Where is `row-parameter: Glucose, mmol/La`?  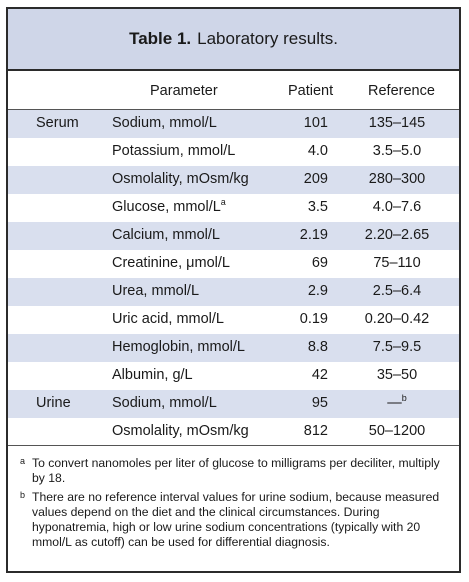 row-parameter: Glucose, mmol/La is located at coordinates (169, 206).